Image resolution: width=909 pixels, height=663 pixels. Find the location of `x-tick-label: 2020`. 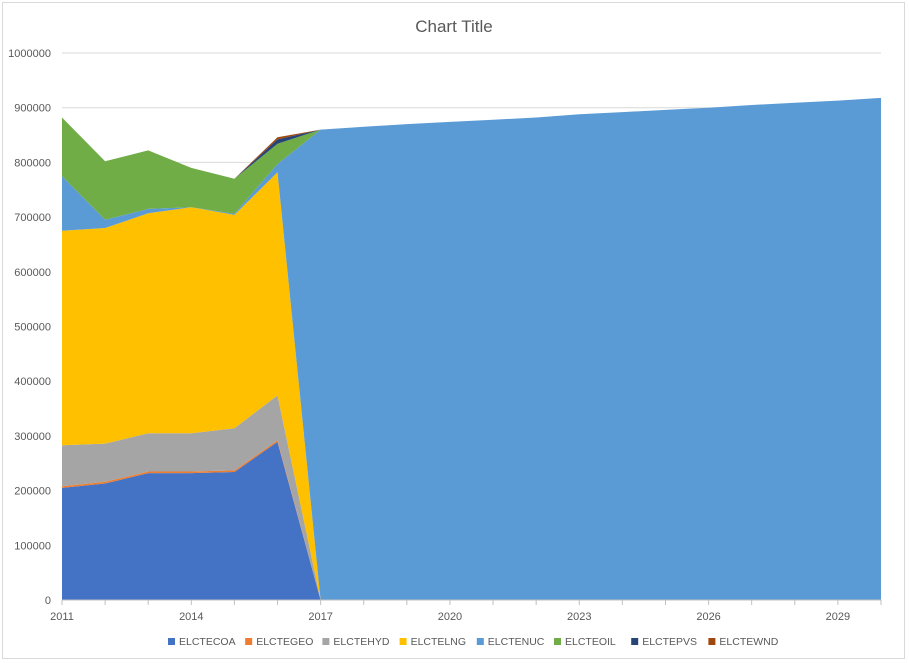

x-tick-label: 2020 is located at coordinates (450, 617).